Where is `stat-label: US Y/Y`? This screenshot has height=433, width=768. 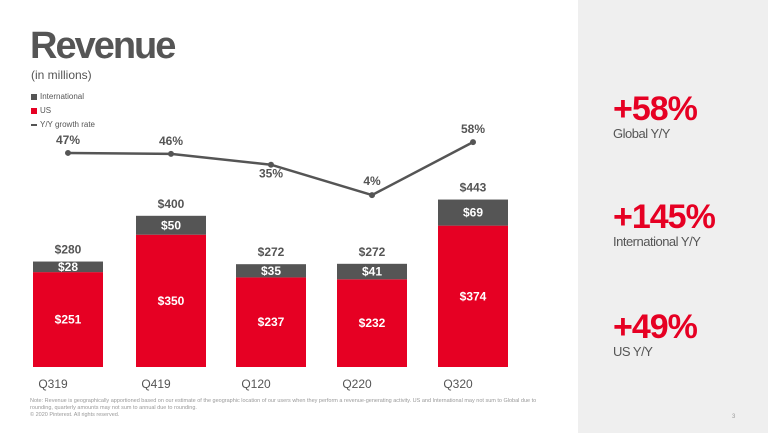 stat-label: US Y/Y is located at coordinates (633, 351).